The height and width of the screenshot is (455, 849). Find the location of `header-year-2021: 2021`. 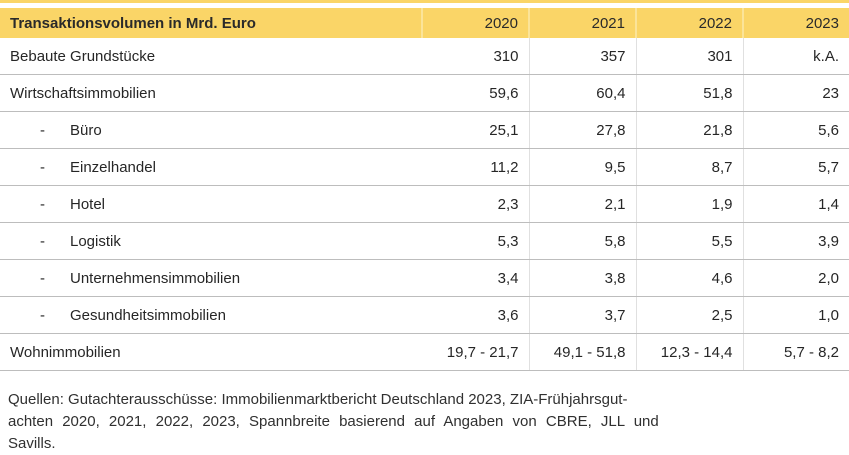

header-year-2021: 2021 is located at coordinates (582, 23).